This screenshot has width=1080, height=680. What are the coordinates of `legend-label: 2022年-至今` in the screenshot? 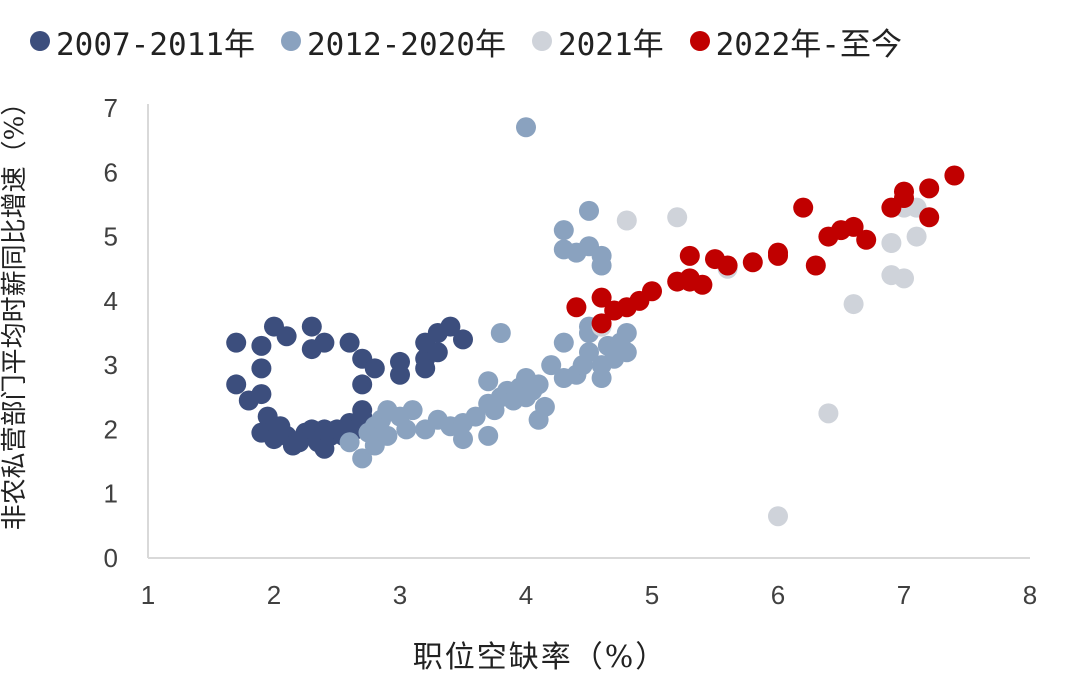 It's located at (808, 44).